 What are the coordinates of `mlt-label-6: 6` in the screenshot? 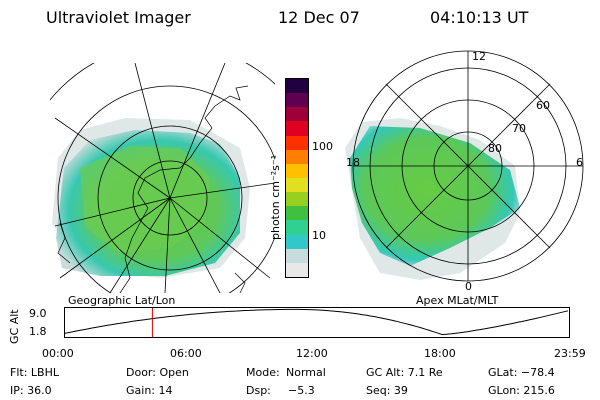 It's located at (579, 162).